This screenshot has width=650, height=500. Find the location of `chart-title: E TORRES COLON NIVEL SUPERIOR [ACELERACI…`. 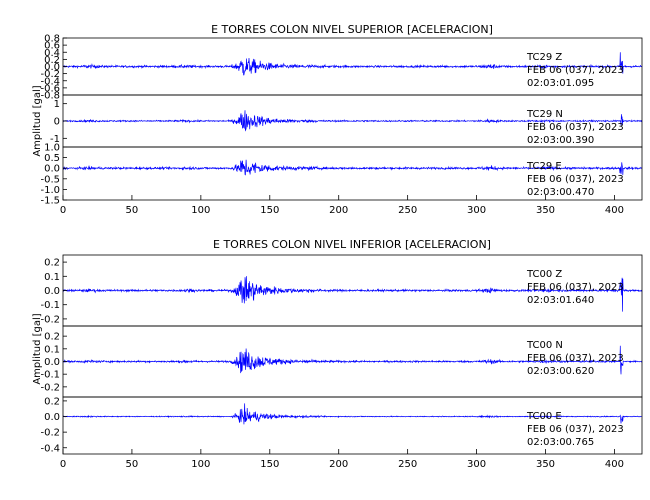

chart-title: E TORRES COLON NIVEL SUPERIOR [ACELERACI… is located at coordinates (352, 29).